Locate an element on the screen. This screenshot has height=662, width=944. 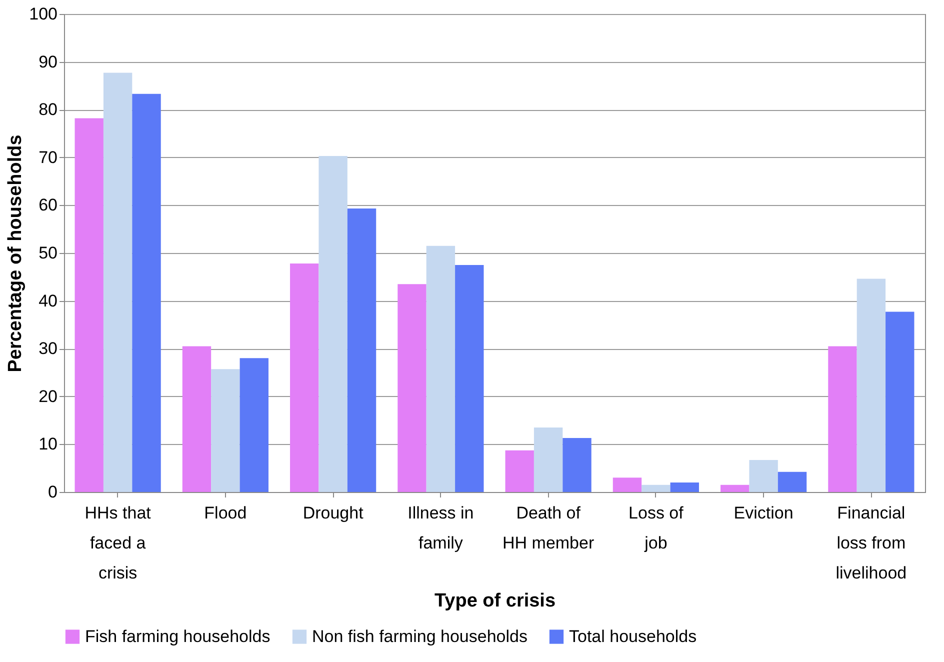
x-tick-label: HHs that faced a crisis is located at coordinates (118, 543).